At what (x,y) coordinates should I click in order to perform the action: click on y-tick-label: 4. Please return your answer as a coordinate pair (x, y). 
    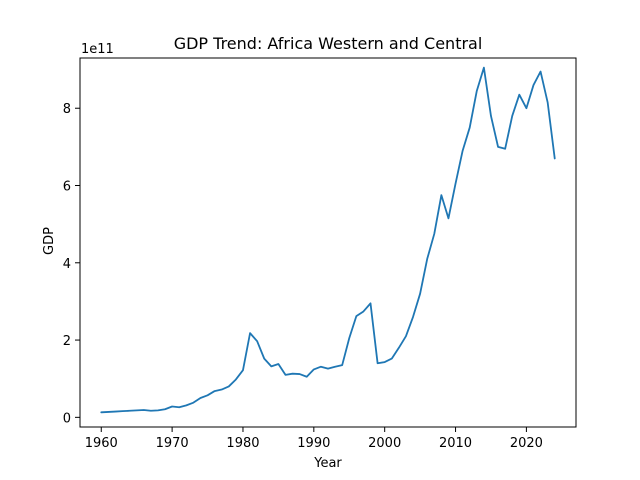
    Looking at the image, I should click on (67, 264).